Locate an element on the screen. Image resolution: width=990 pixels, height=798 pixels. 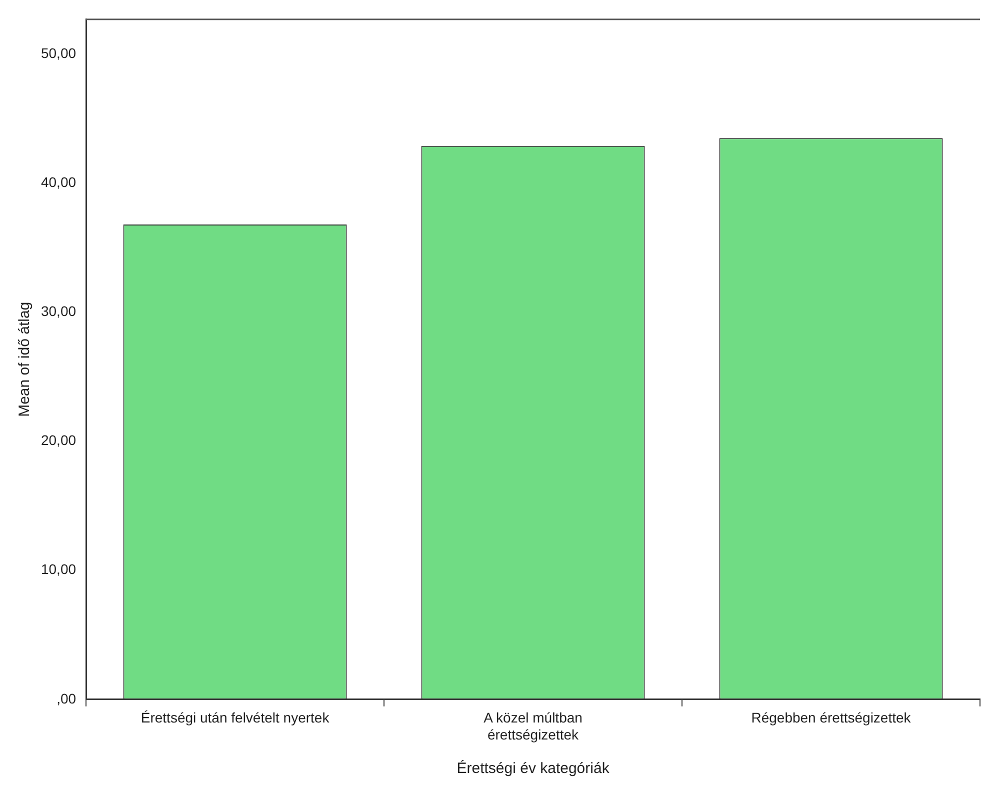
y-axis-title: Mean of idő átlag is located at coordinates (25, 359).